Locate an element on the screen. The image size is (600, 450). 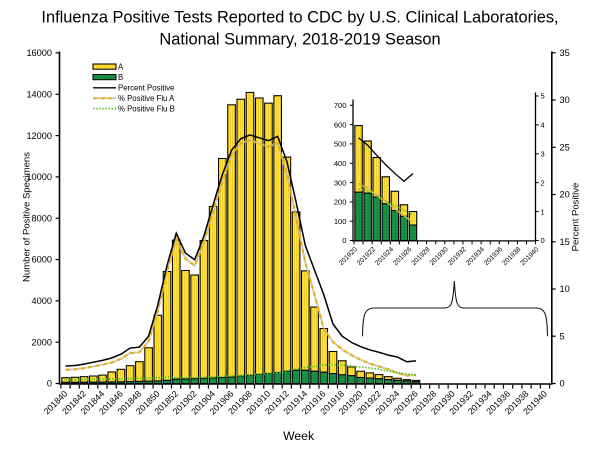
svg-text: 15 is located at coordinates (565, 242).